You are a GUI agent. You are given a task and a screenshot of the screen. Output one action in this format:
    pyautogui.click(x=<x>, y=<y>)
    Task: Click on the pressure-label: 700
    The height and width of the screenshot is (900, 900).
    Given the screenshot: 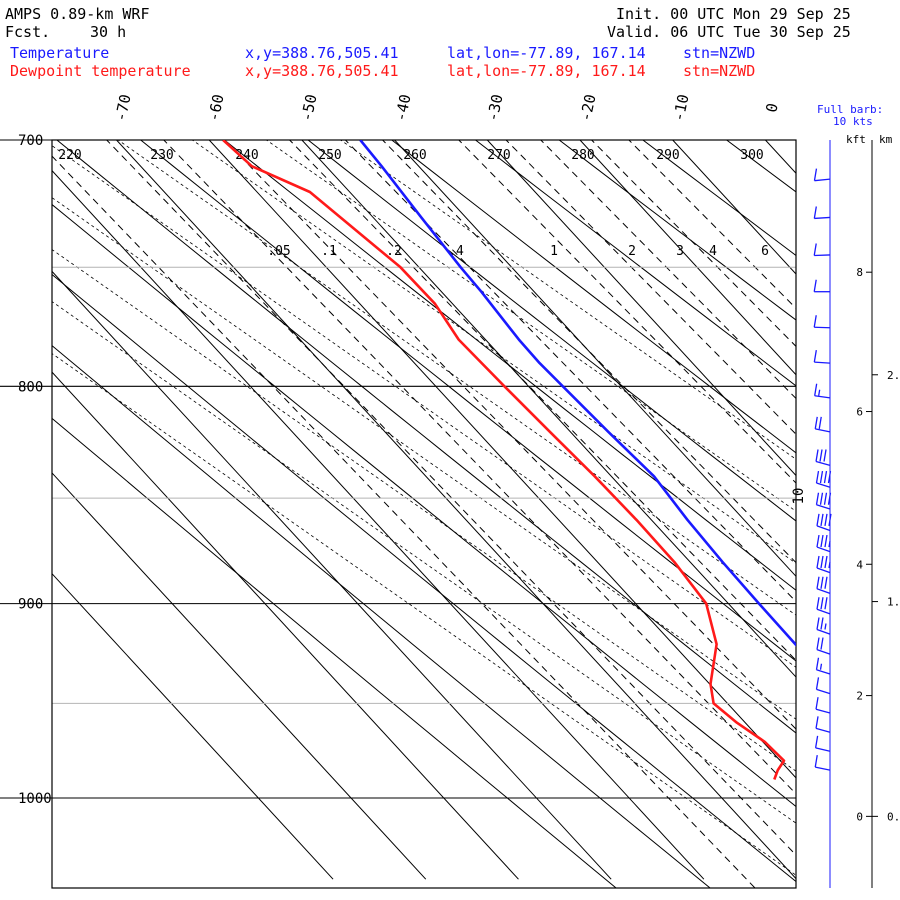 What is the action you would take?
    pyautogui.click(x=30, y=141)
    